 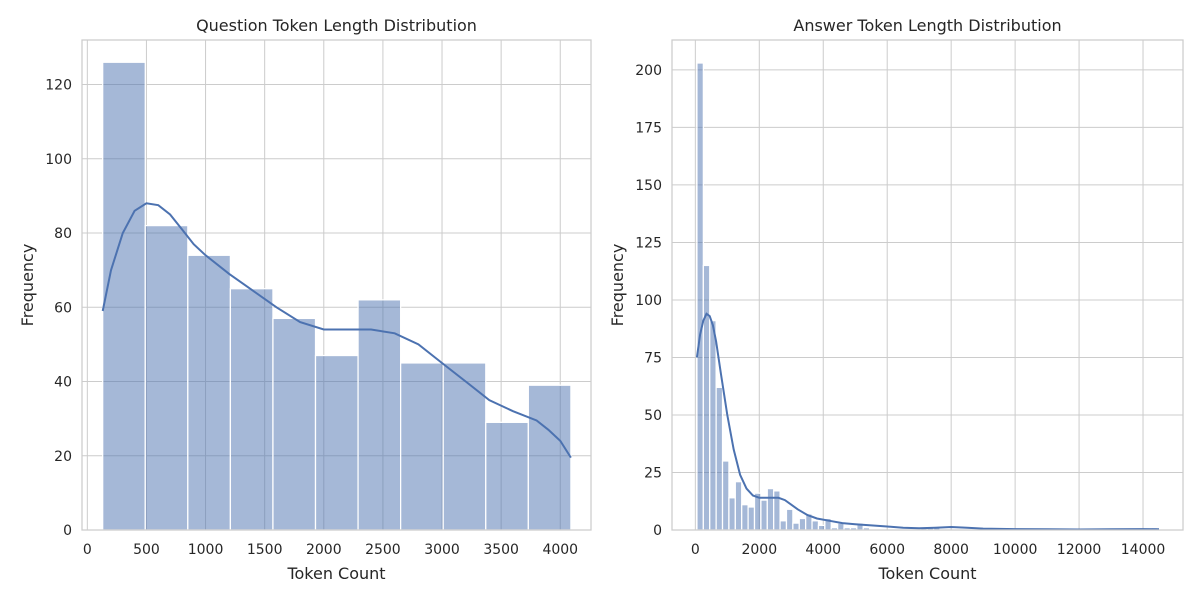 I want to click on y-tick-label: 150, so click(x=648, y=186).